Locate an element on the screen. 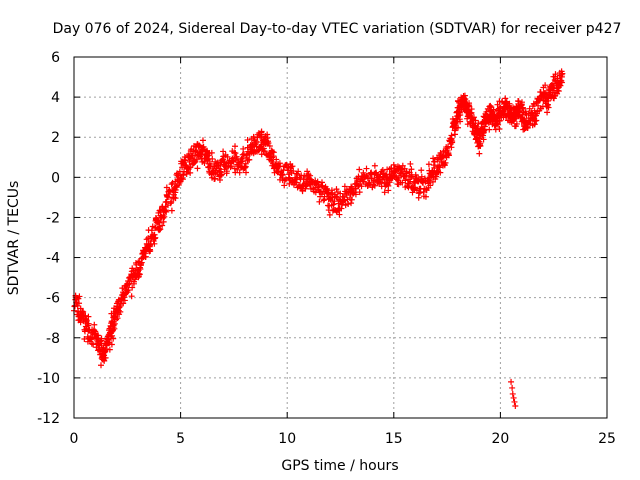 Image resolution: width=640 pixels, height=480 pixels. y-axis-label: SDTVAR / TECUs is located at coordinates (14, 238).